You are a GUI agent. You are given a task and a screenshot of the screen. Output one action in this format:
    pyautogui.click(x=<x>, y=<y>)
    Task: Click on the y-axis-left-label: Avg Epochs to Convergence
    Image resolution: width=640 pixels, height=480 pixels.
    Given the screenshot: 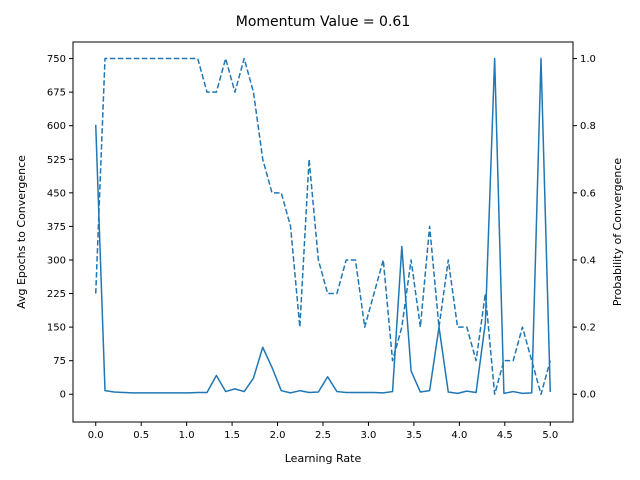 What is the action you would take?
    pyautogui.click(x=21, y=232)
    